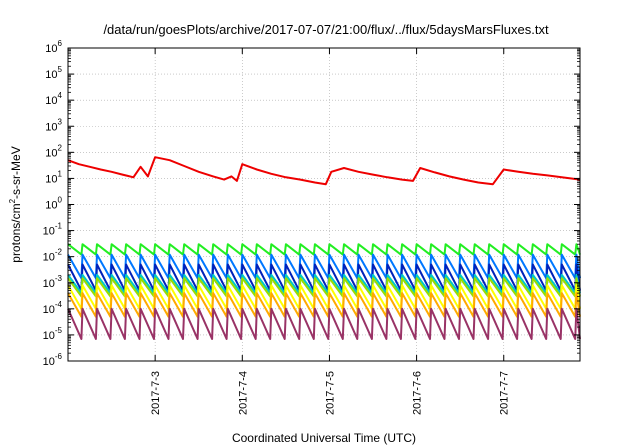 The width and height of the screenshot is (640, 448). Describe the element at coordinates (53, 256) in the screenshot. I see `y-tick-label: 10⁻²` at that location.